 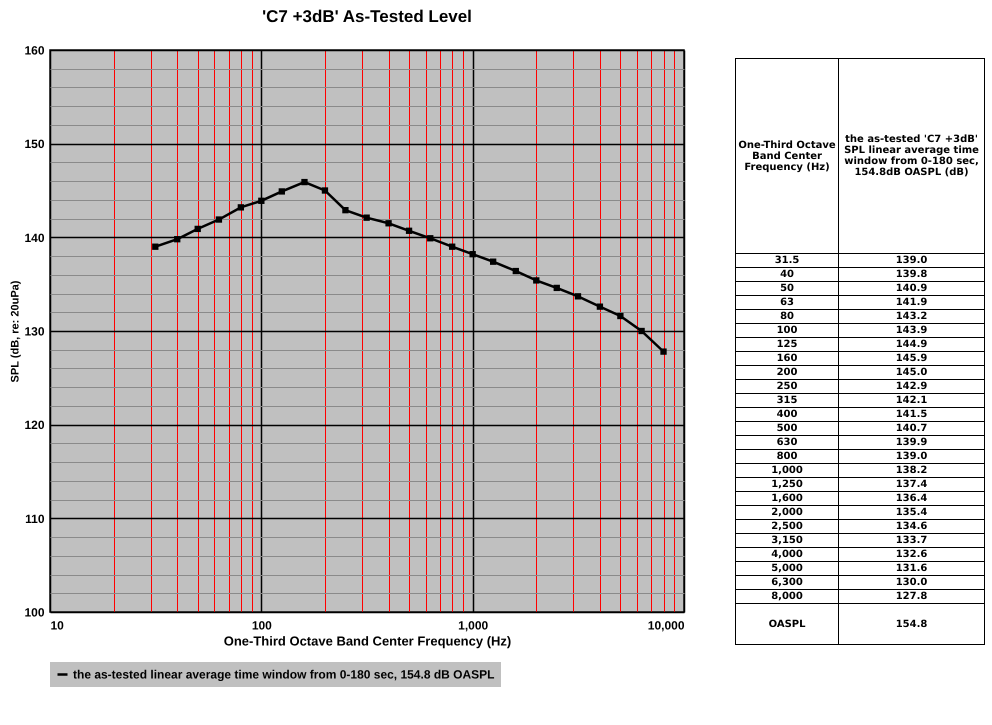 I want to click on text: 400, so click(x=787, y=415).